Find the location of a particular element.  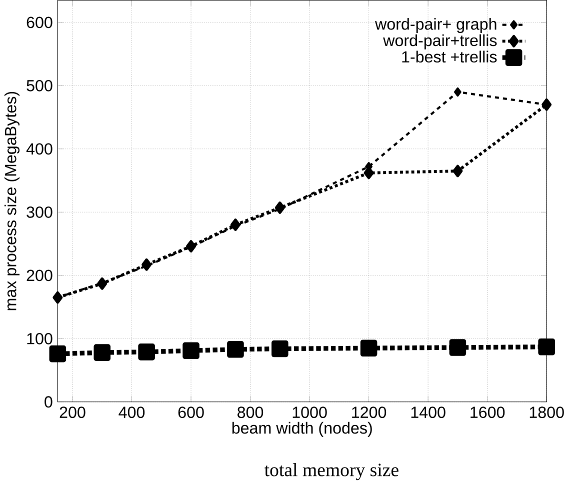

x-tick-label: 600 is located at coordinates (191, 412).